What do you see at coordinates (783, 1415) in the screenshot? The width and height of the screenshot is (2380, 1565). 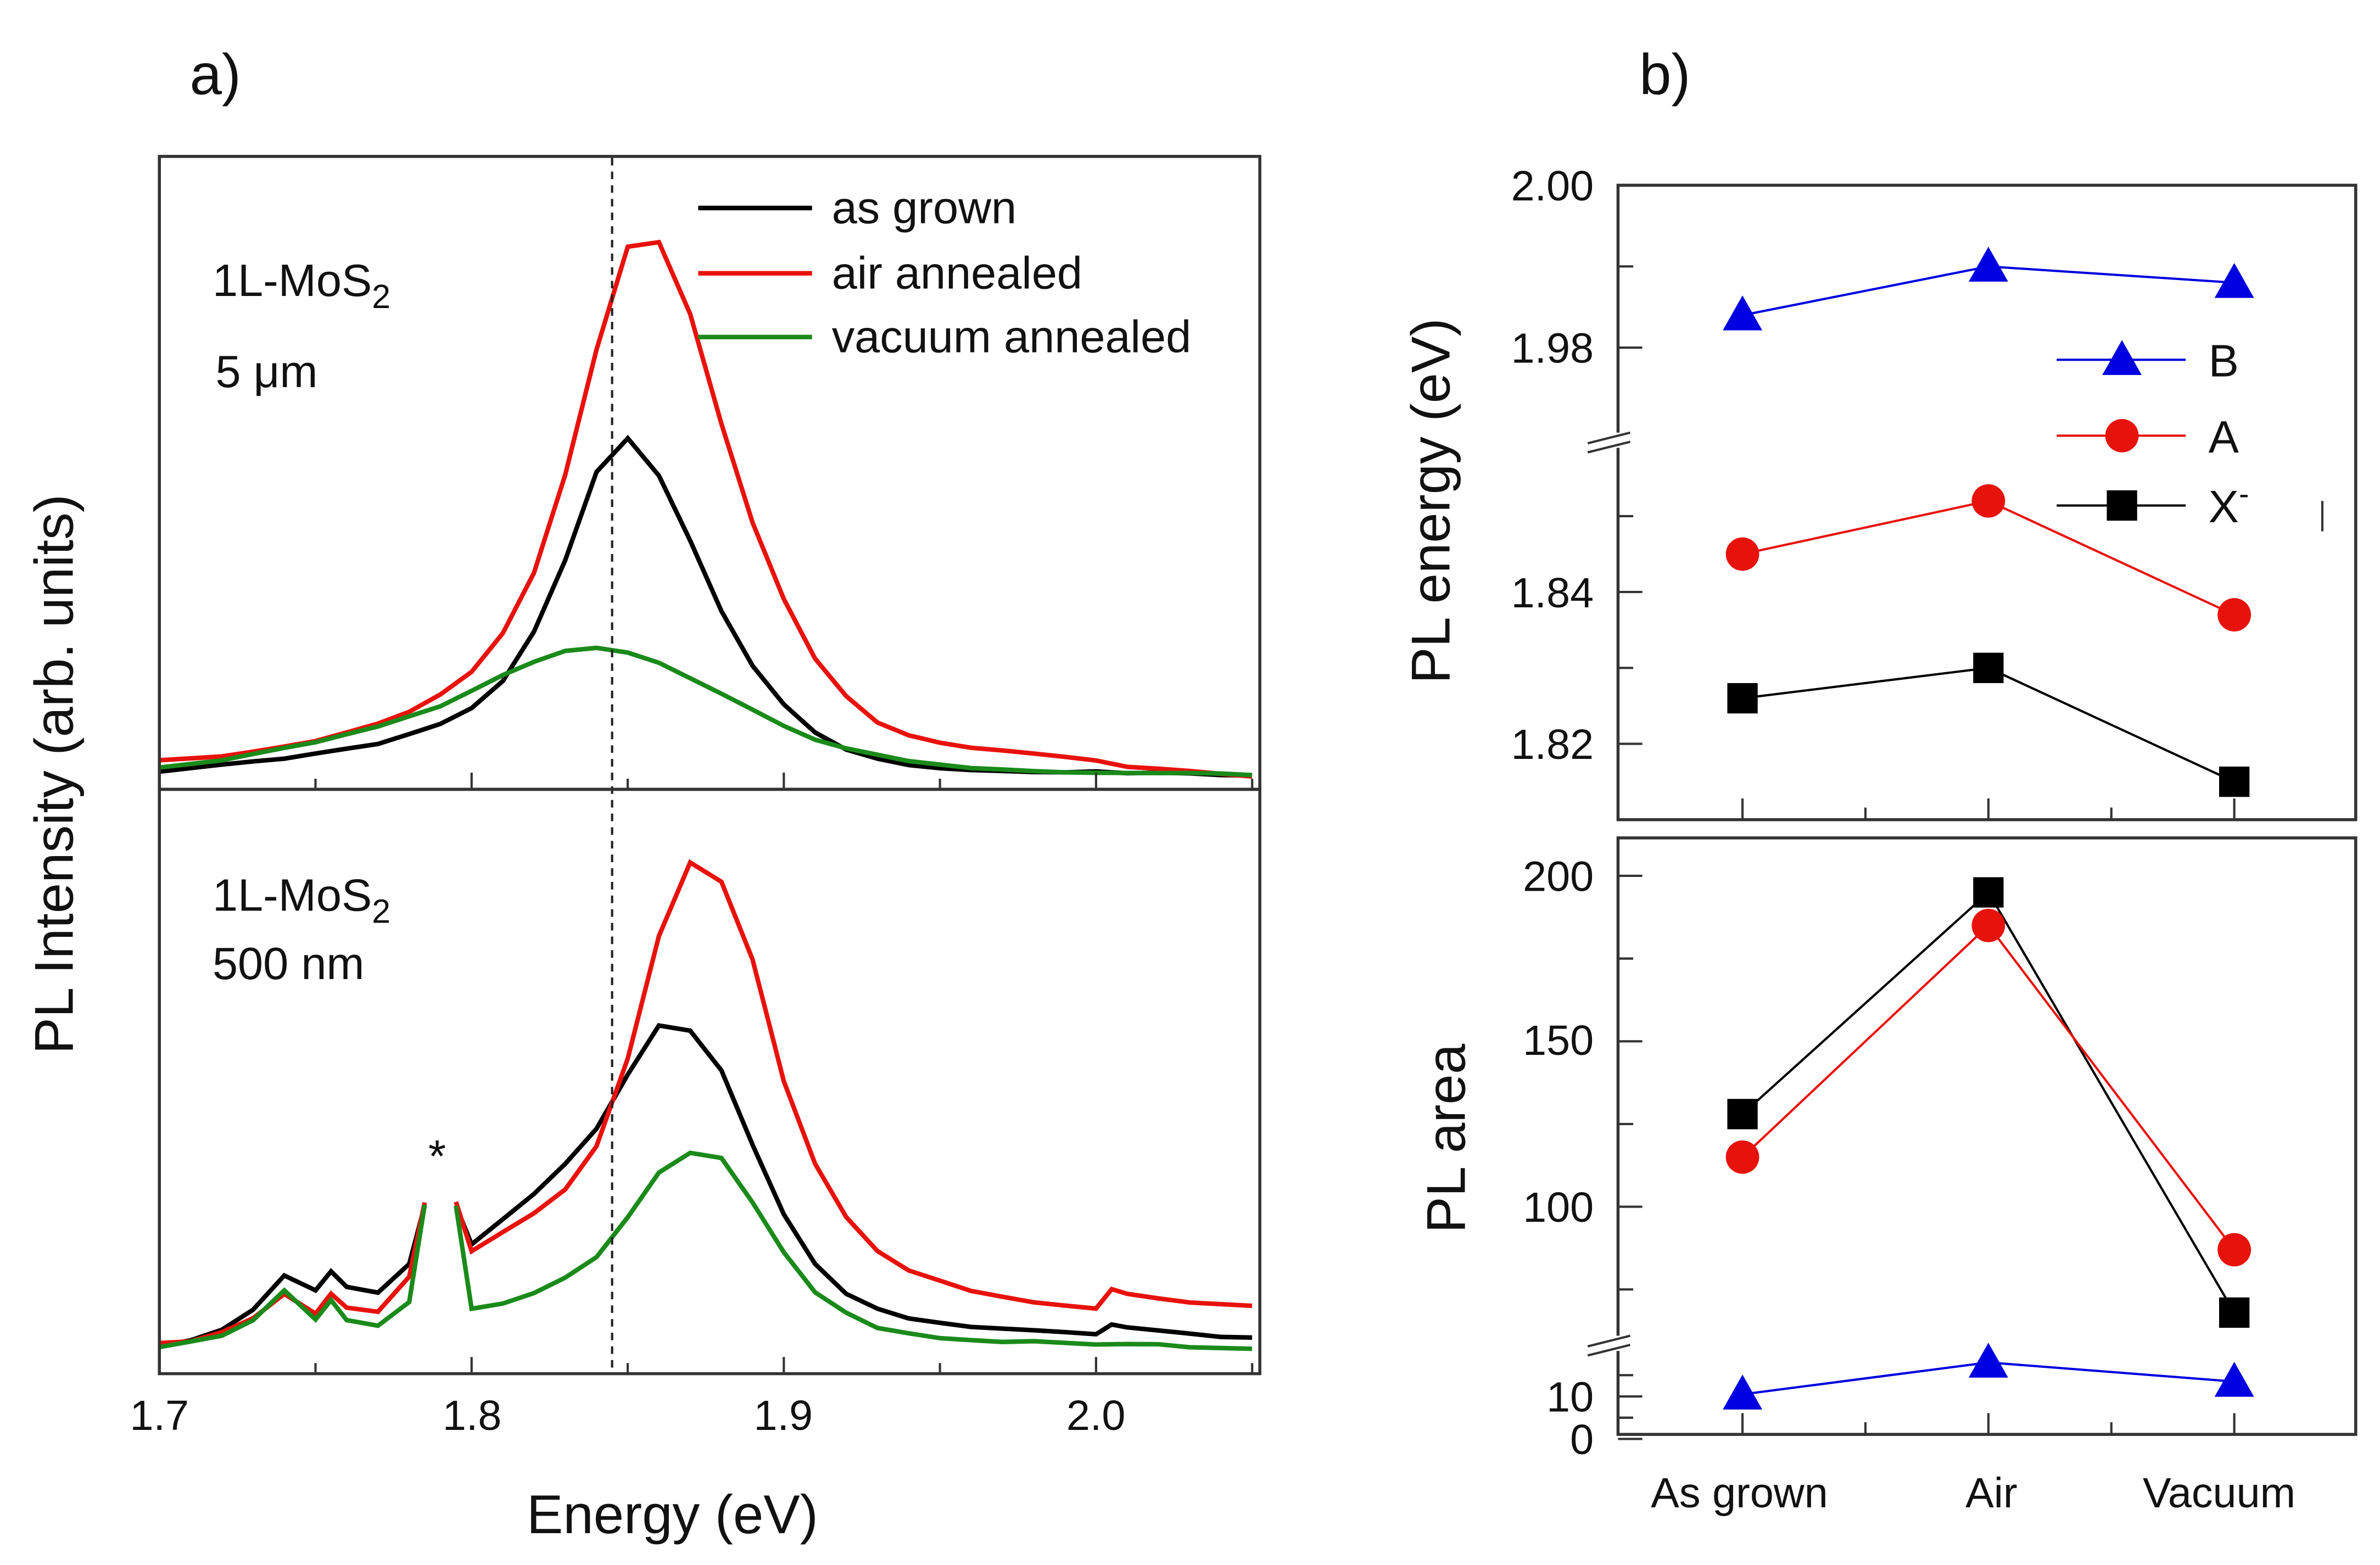 I see `x-tick-label: 1.9` at bounding box center [783, 1415].